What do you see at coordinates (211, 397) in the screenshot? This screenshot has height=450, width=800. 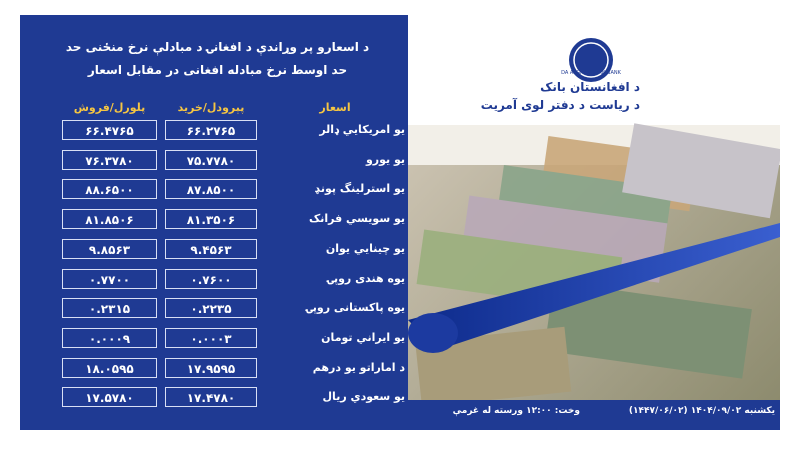 I see `buy-rate: ۱۷.۴۷۸۰` at bounding box center [211, 397].